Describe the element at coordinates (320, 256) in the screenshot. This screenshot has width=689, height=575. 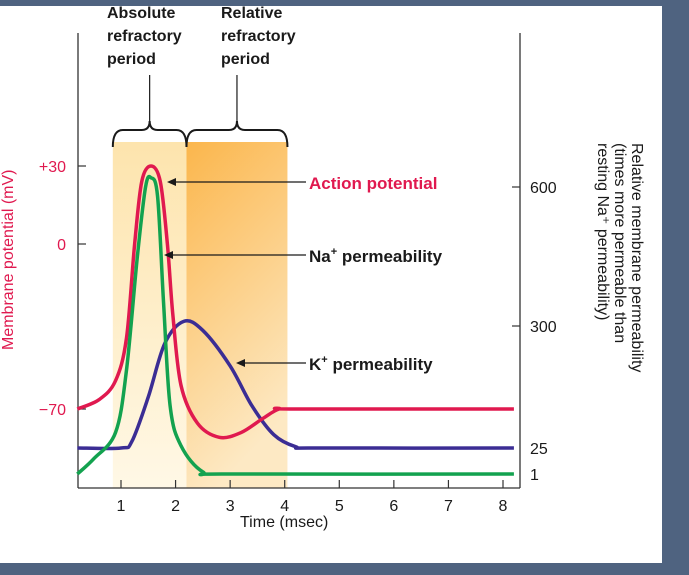
I see `na-label-main: Na` at that location.